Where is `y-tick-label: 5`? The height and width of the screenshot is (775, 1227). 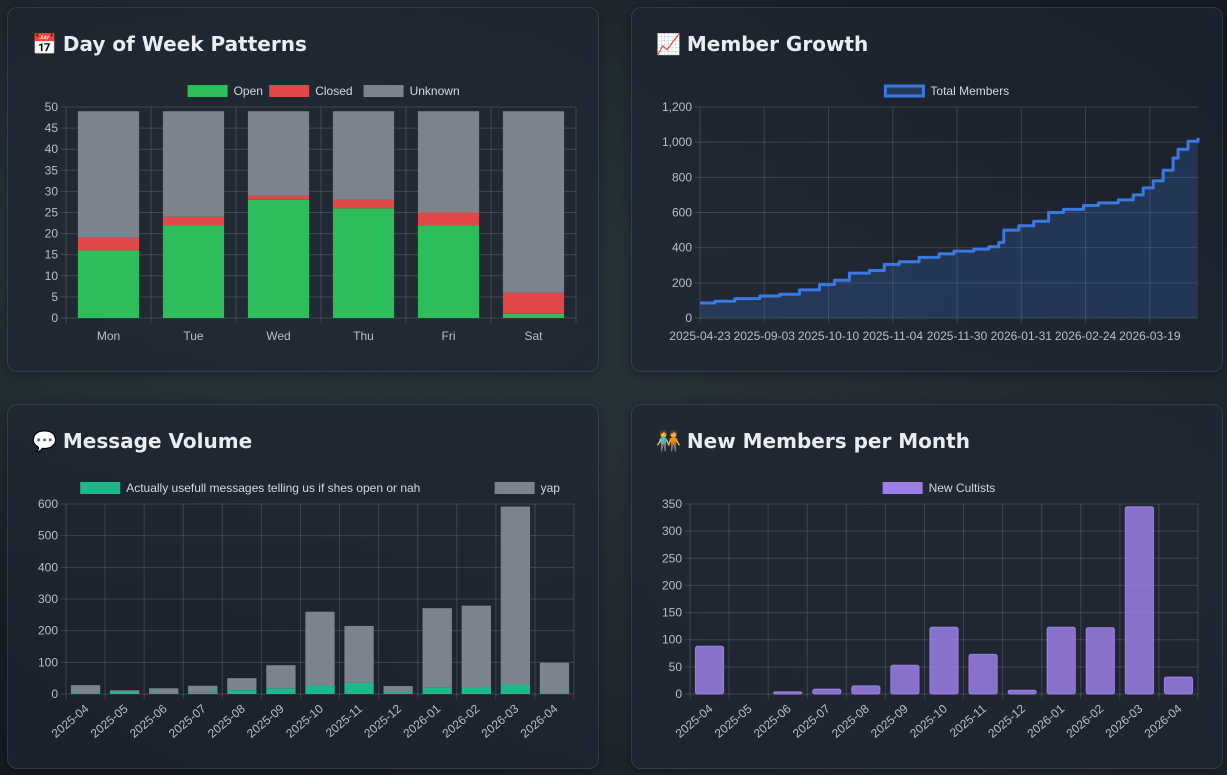
y-tick-label: 5 is located at coordinates (54, 297).